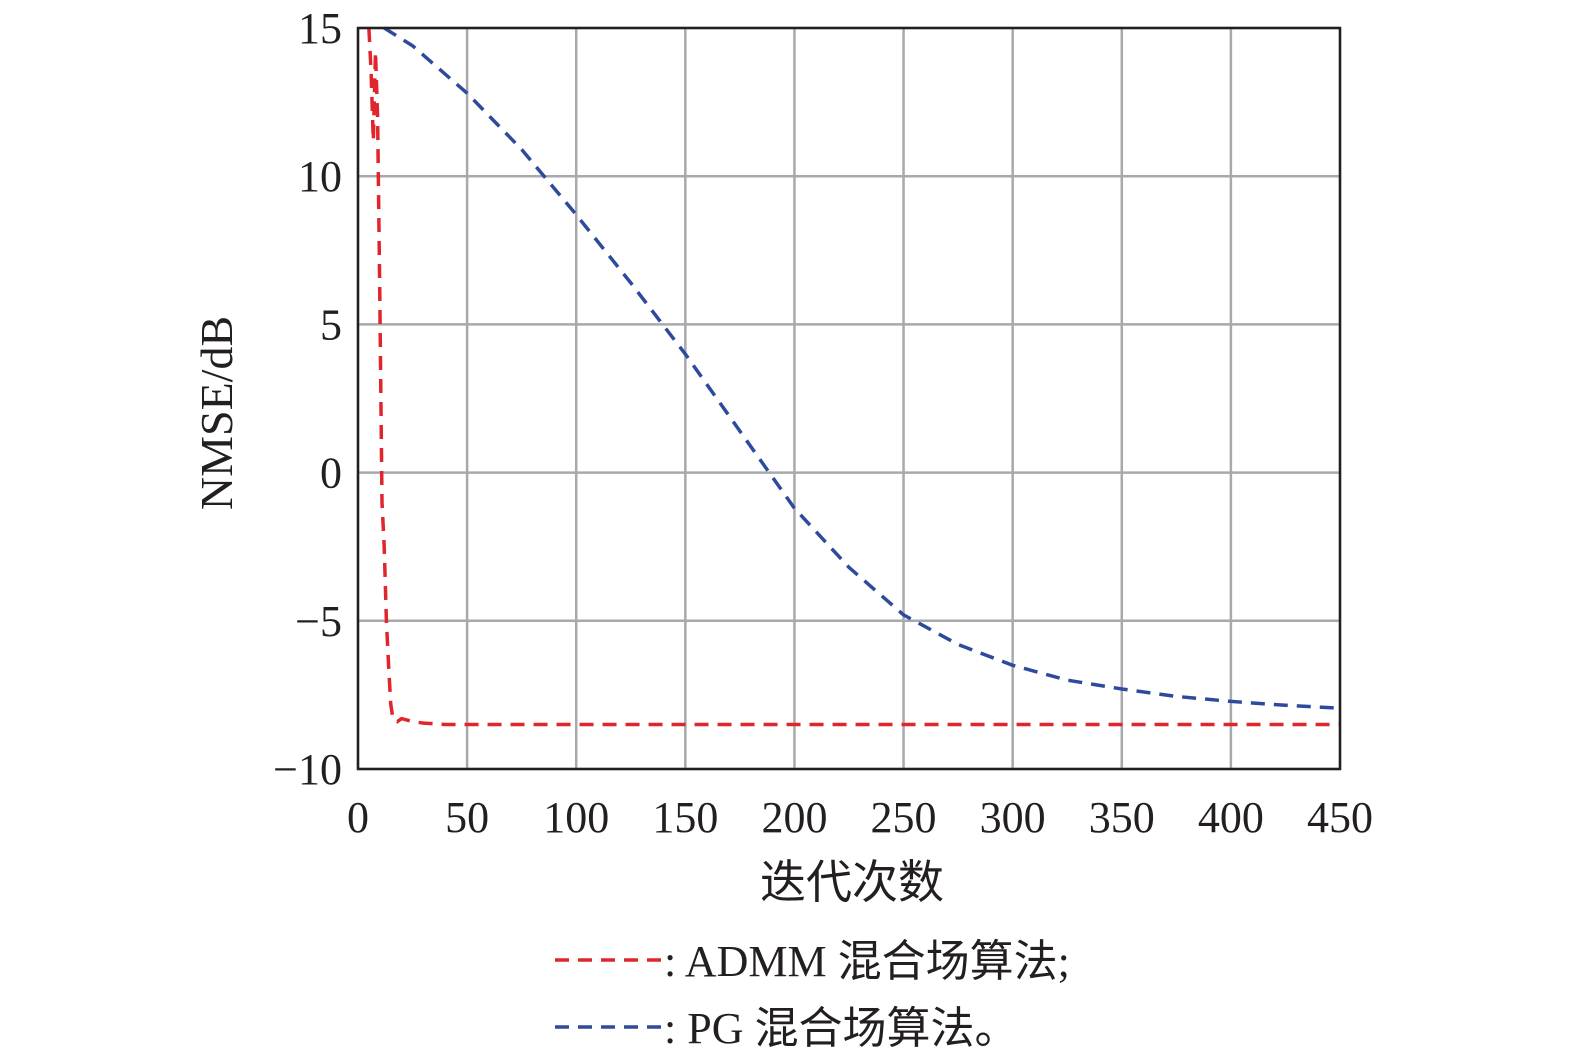 This screenshot has height=1063, width=1575. Describe the element at coordinates (1340, 817) in the screenshot. I see `x-tick-label: 450` at that location.